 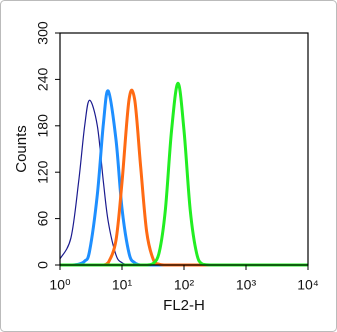 I want to click on x-tick-label: 10³, so click(x=246, y=285).